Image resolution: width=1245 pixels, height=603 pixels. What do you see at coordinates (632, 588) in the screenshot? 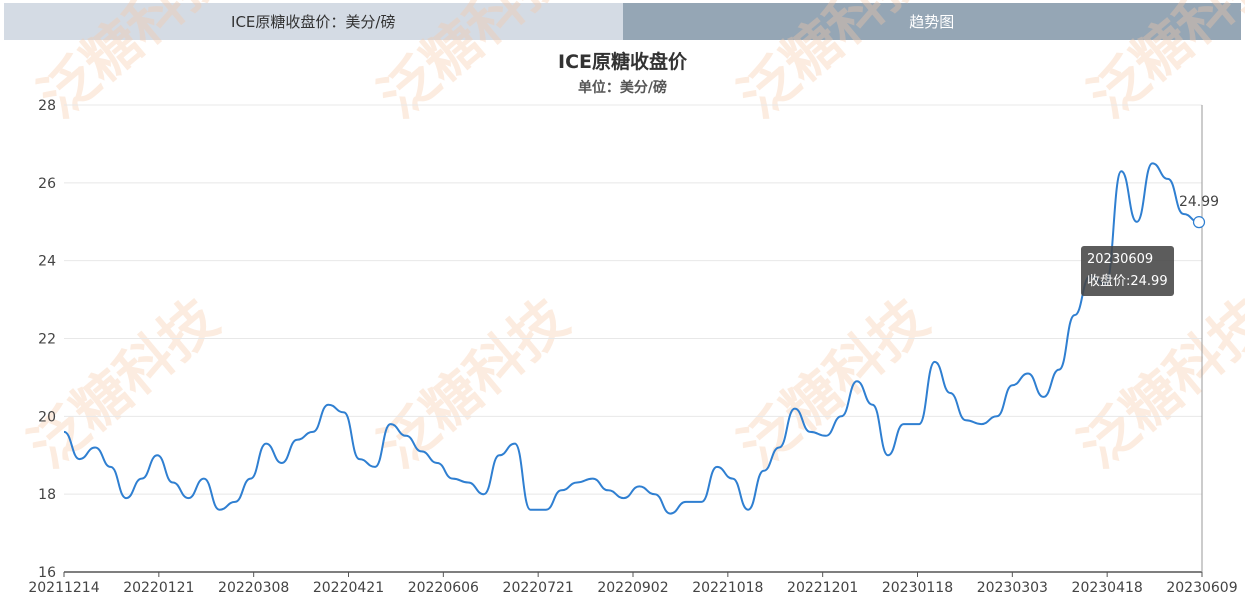
I see `x-tick-label: 20220902` at bounding box center [632, 588].